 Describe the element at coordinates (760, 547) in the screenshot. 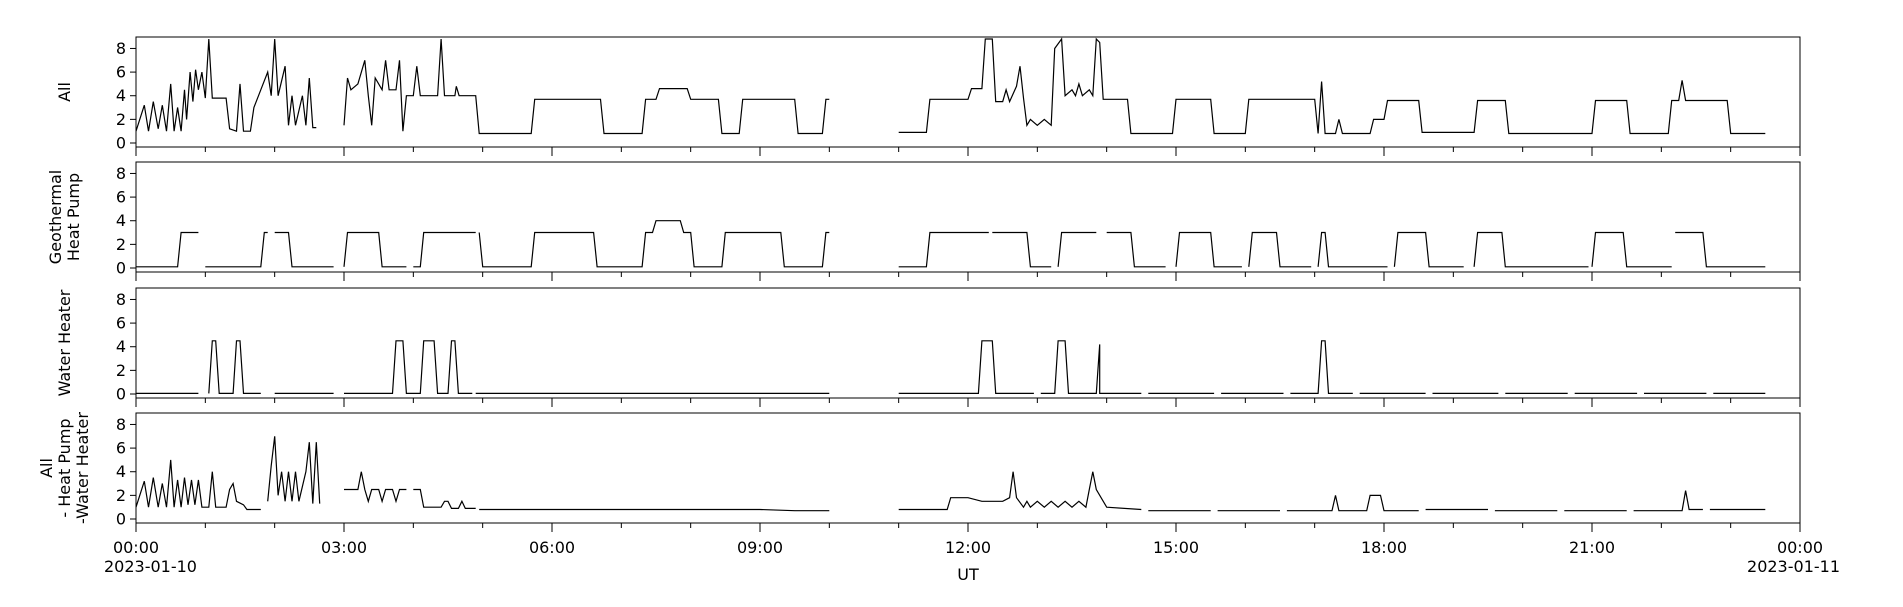

I see `x-tick-label: 09:00` at that location.